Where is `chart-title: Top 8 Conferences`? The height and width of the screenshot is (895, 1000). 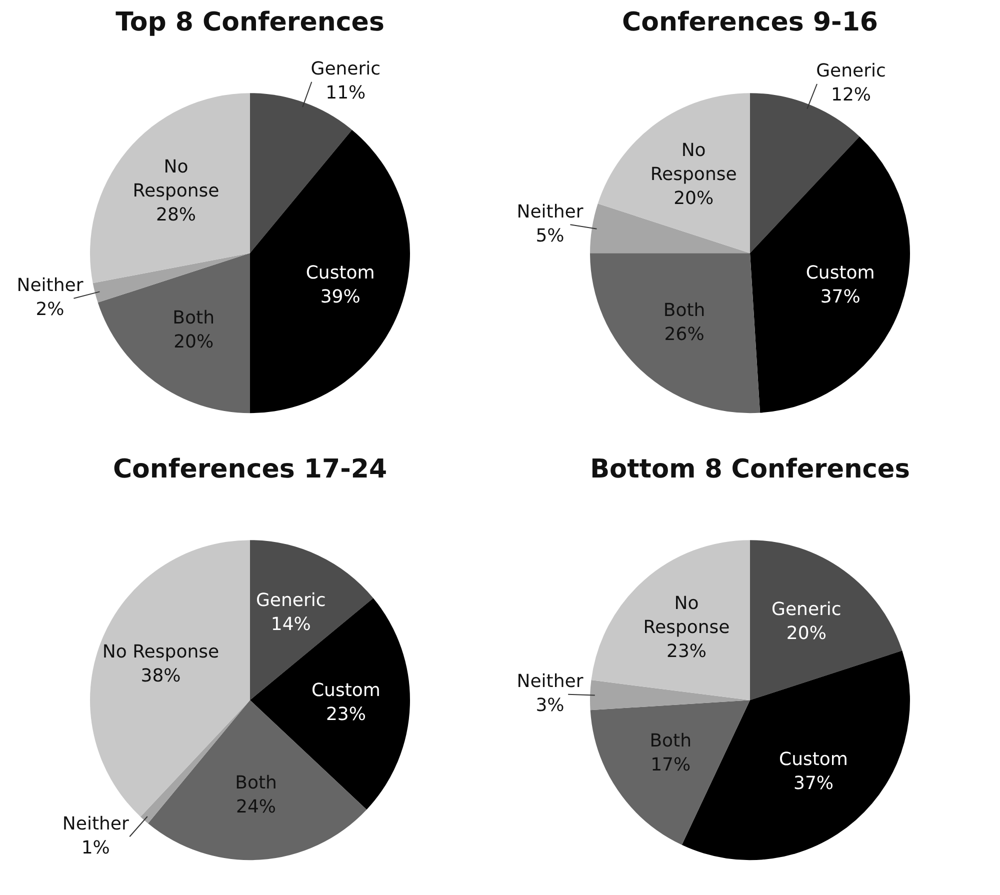
chart-title: Top 8 Conferences is located at coordinates (250, 22).